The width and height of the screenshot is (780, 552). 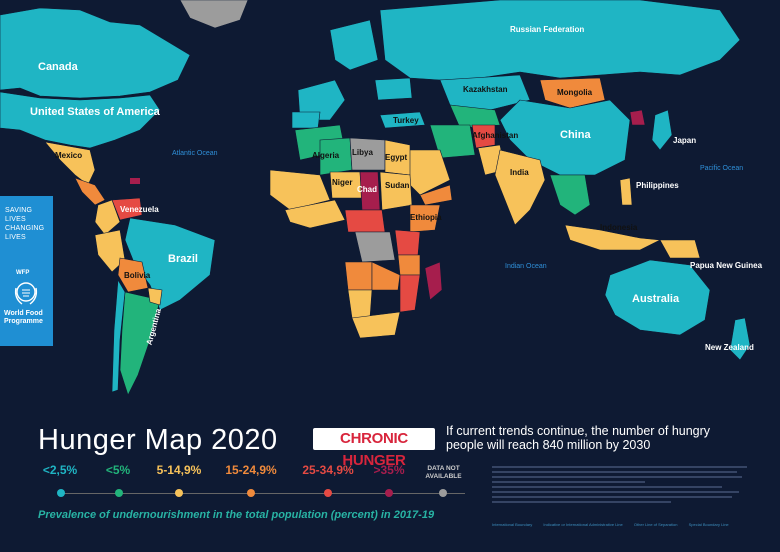 I want to click on russia-shape, so click(x=560, y=40).